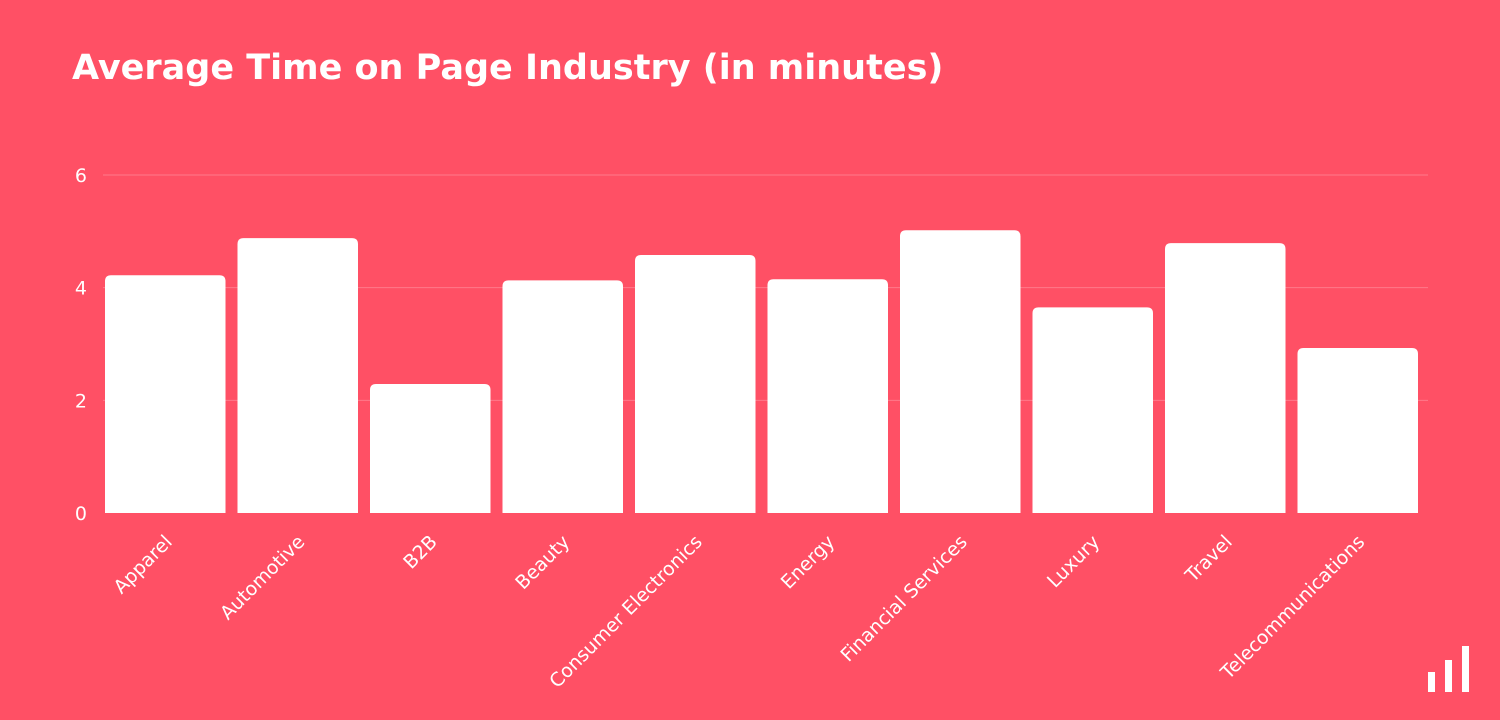 Image resolution: width=1500 pixels, height=720 pixels. I want to click on bar-energy, so click(827, 396).